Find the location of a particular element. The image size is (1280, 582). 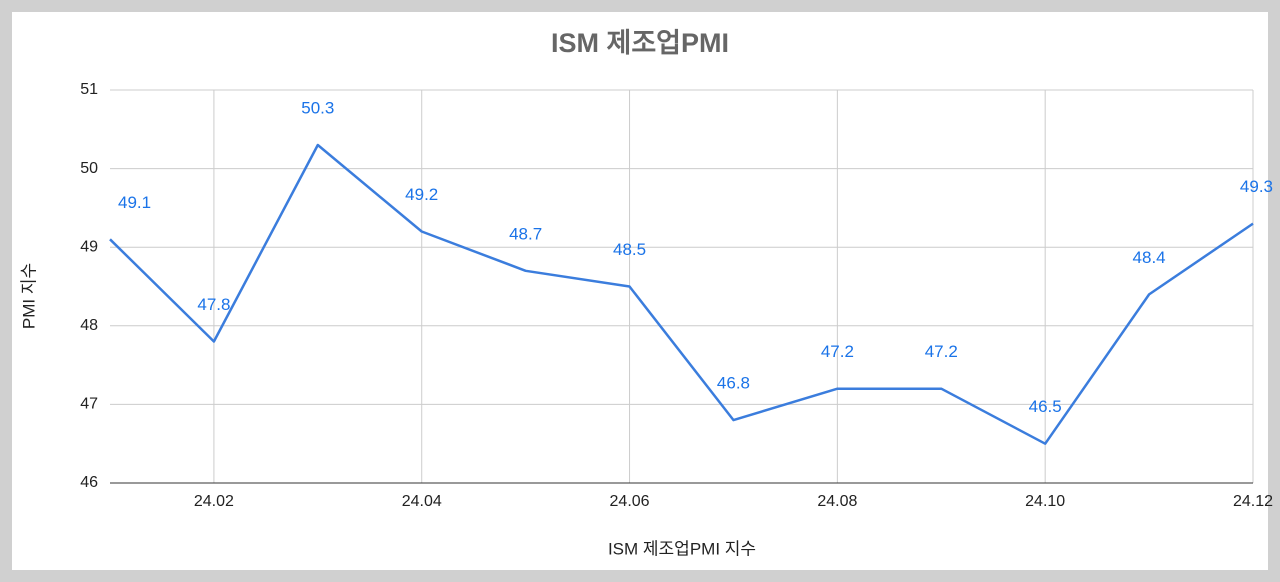

data-label: 48.7 is located at coordinates (525, 233).